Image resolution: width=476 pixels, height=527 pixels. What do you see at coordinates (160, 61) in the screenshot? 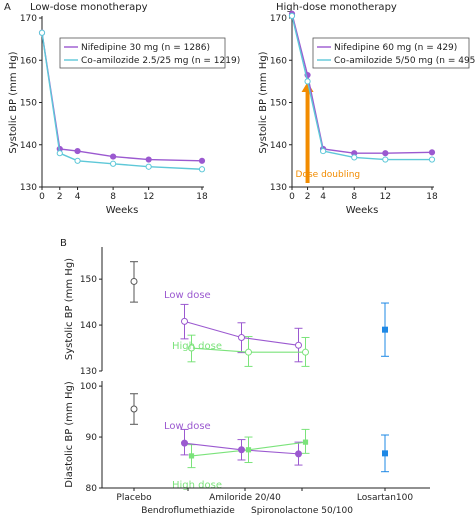
I see `legend-label: Co-amilozide 2.5/25 mg (n = 1219)` at bounding box center [160, 61].